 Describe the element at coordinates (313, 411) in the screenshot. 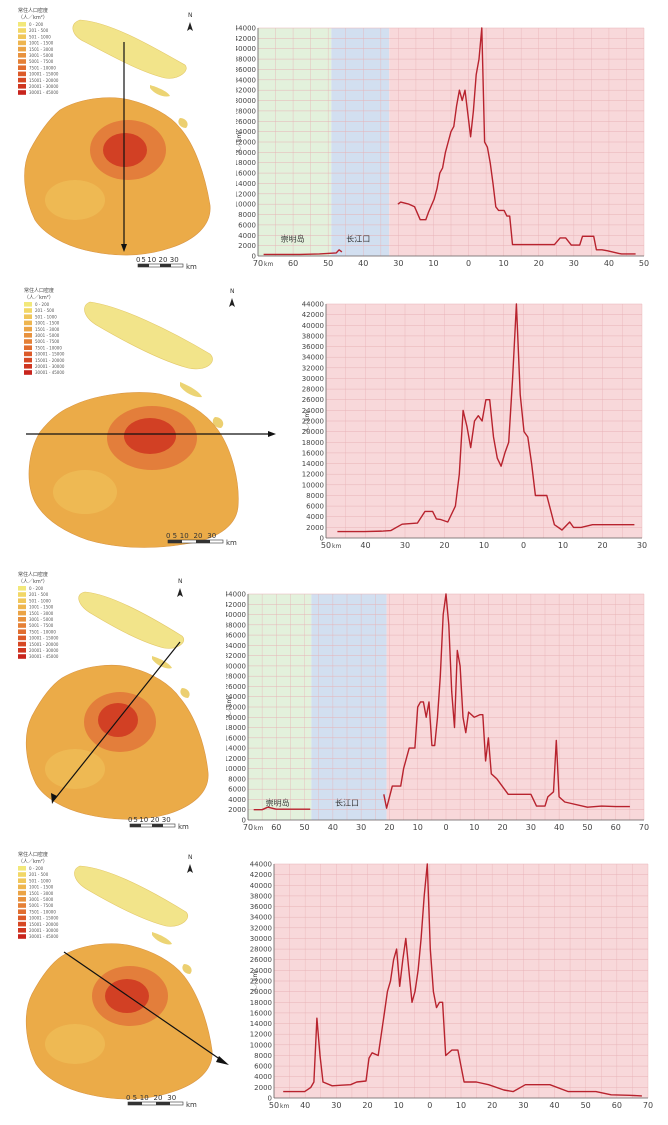

I see `y-tick-label: 24000` at that location.